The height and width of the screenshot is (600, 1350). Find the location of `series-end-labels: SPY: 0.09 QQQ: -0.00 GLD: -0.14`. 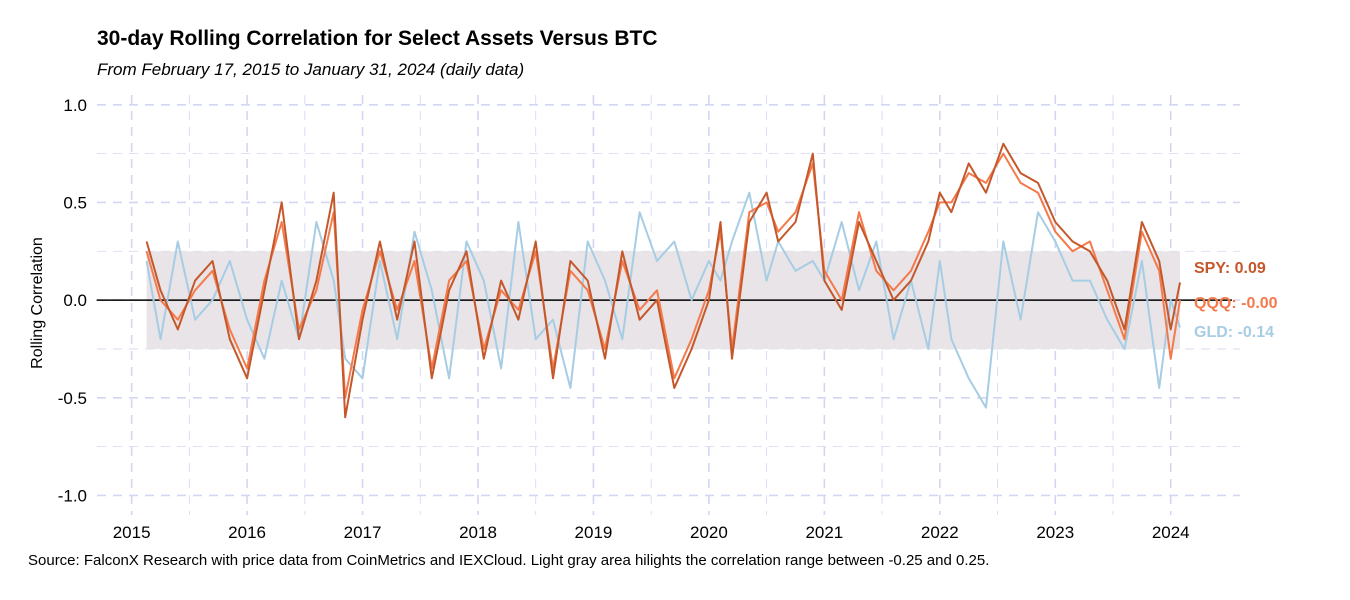

series-end-labels: SPY: 0.09 QQQ: -0.00 GLD: -0.14 is located at coordinates (1236, 300).